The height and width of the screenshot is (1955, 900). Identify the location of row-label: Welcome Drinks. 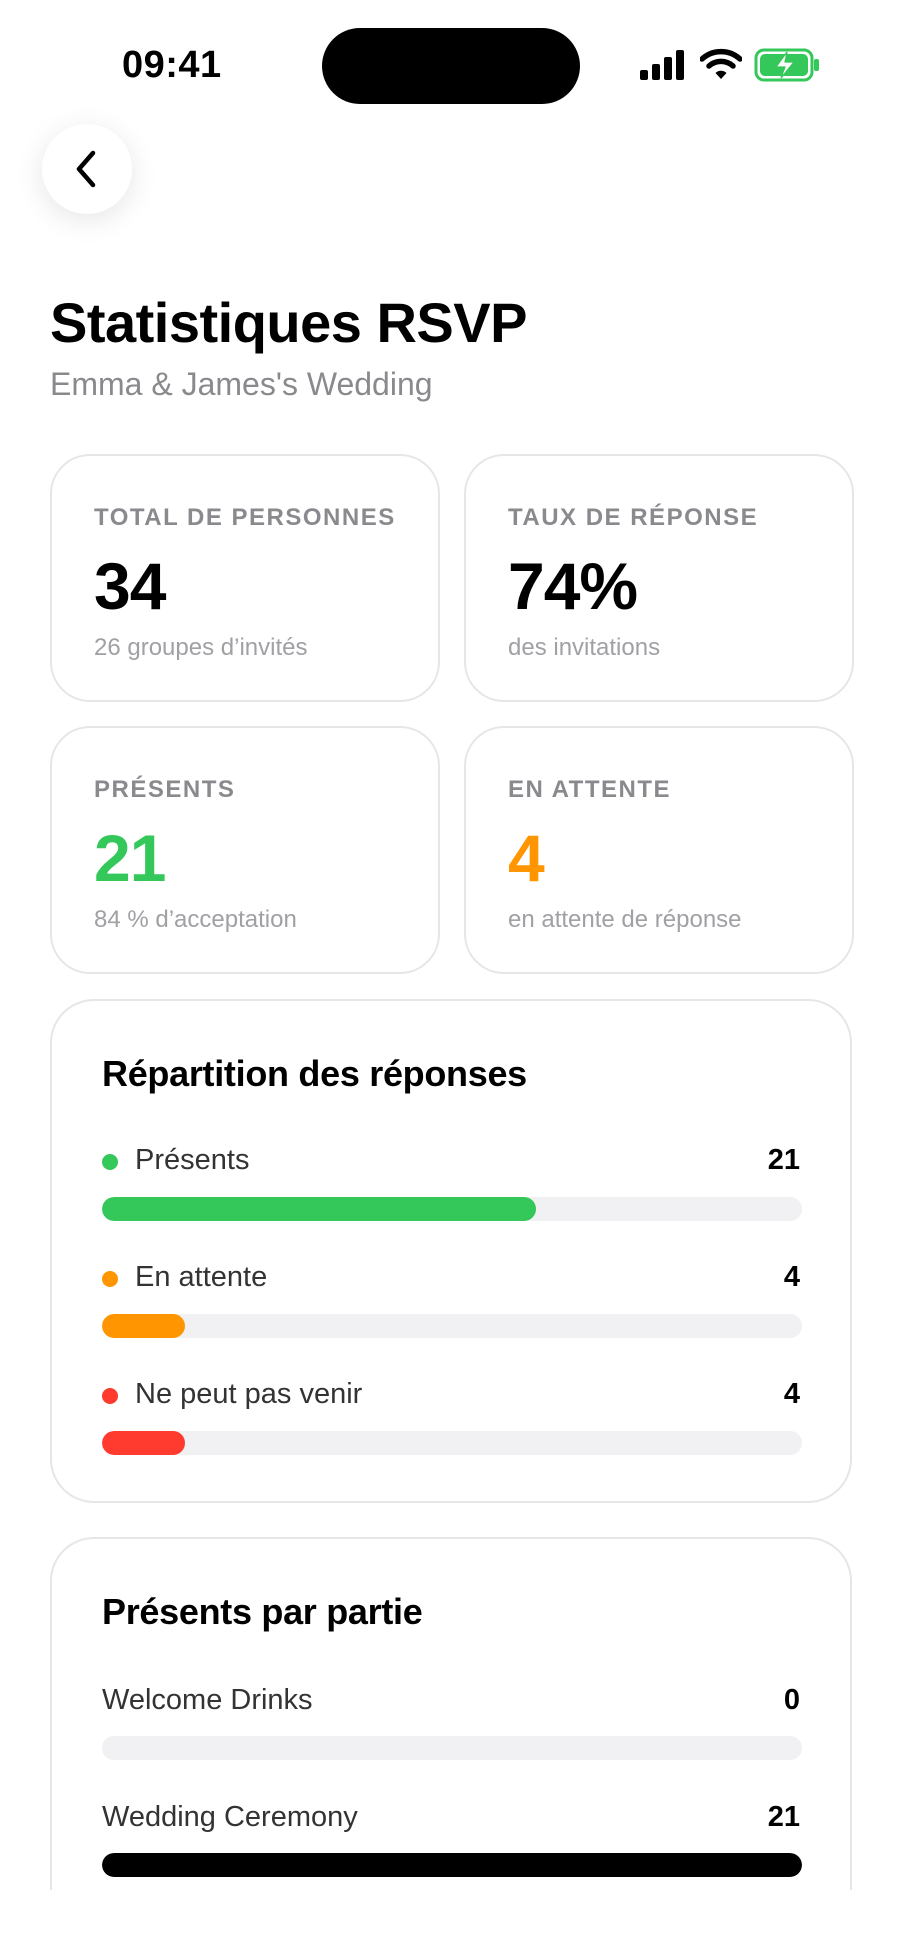
(207, 1700).